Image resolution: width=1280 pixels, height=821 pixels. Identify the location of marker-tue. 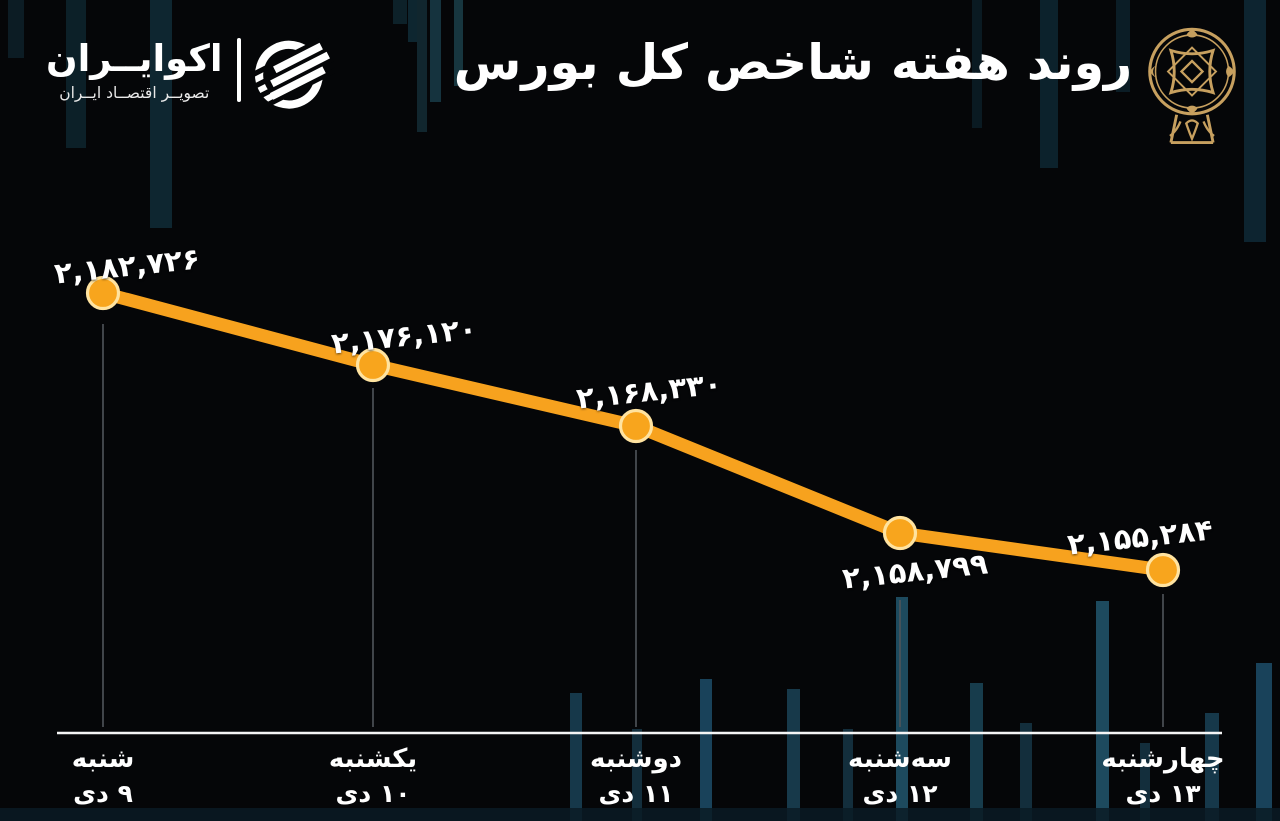
(900, 533).